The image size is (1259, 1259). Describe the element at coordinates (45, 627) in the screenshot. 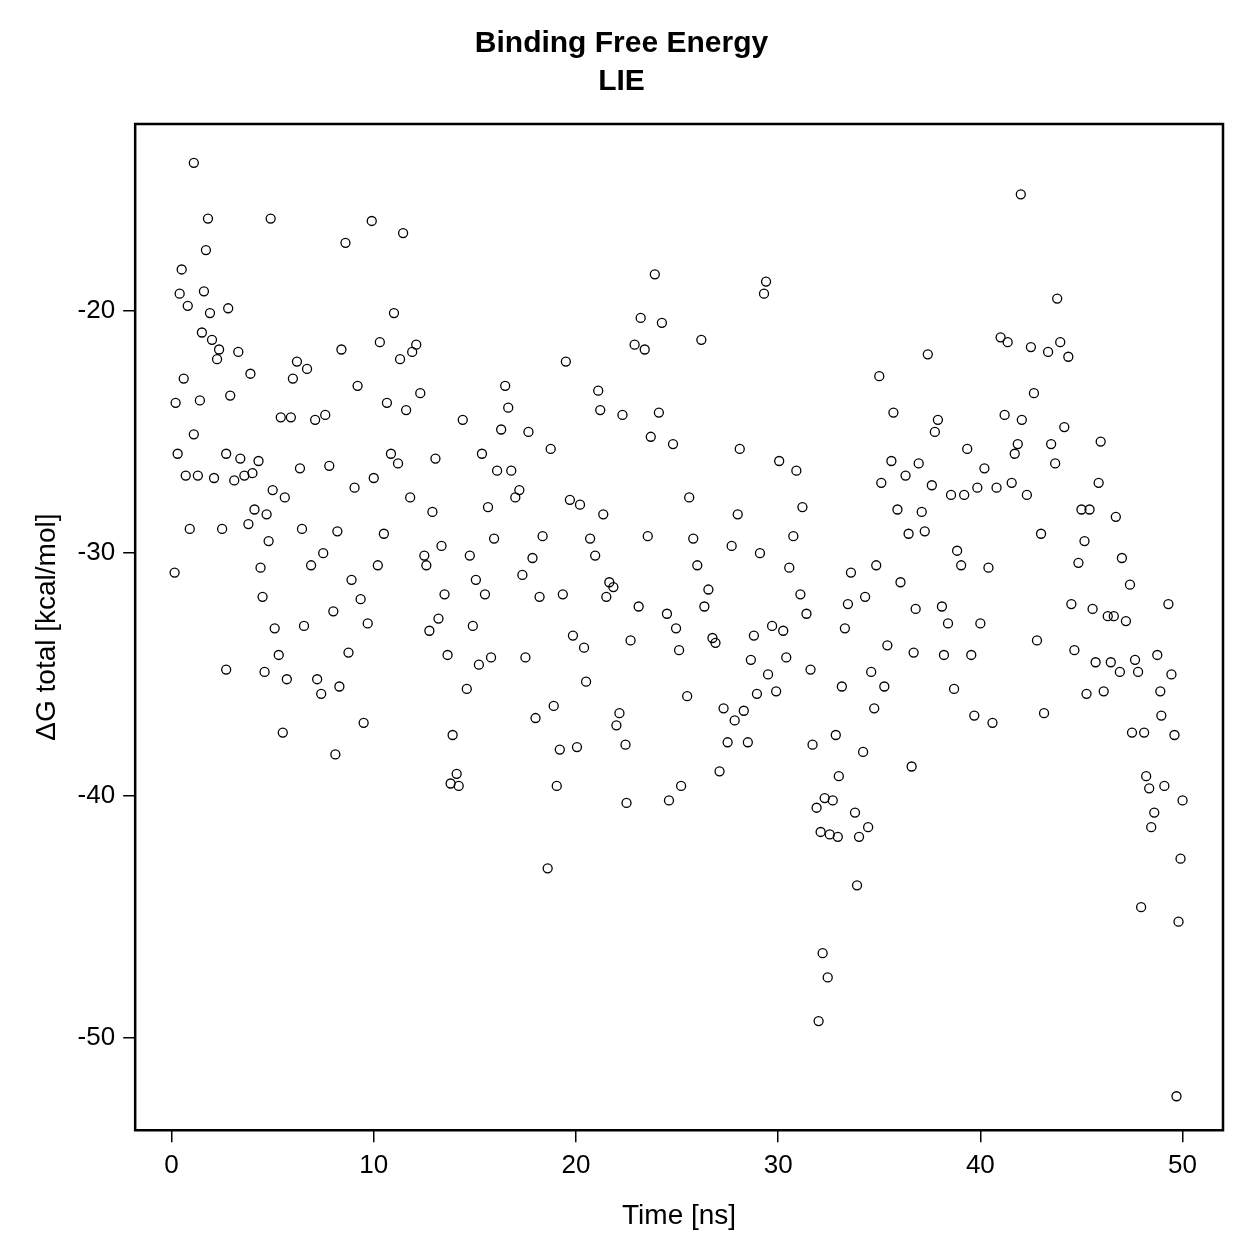

I see `y-axis-title: ΔG total [kcal/mol]` at that location.